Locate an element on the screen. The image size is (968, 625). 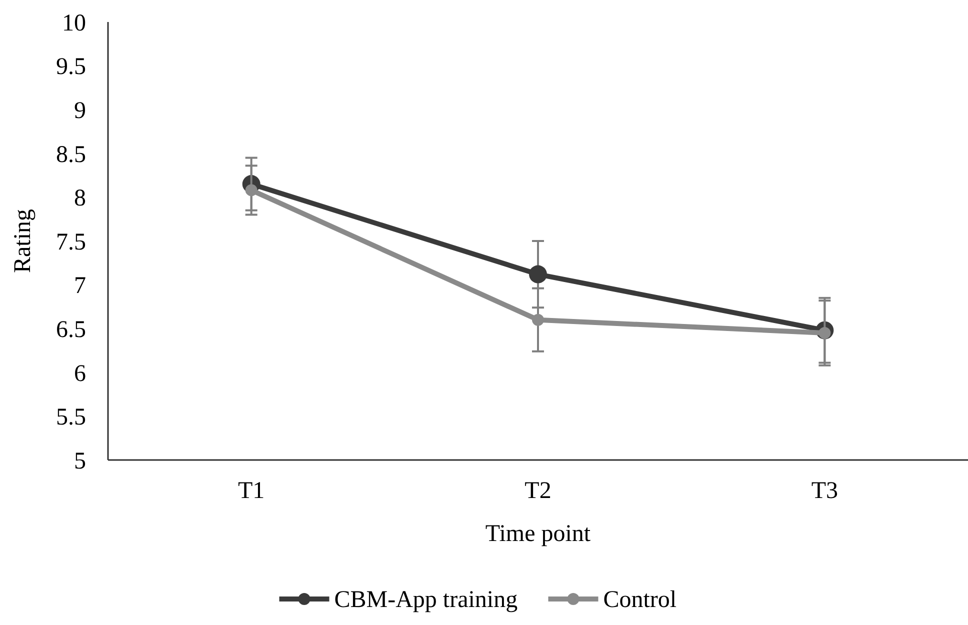
legend-label: CBM-App training is located at coordinates (426, 600).